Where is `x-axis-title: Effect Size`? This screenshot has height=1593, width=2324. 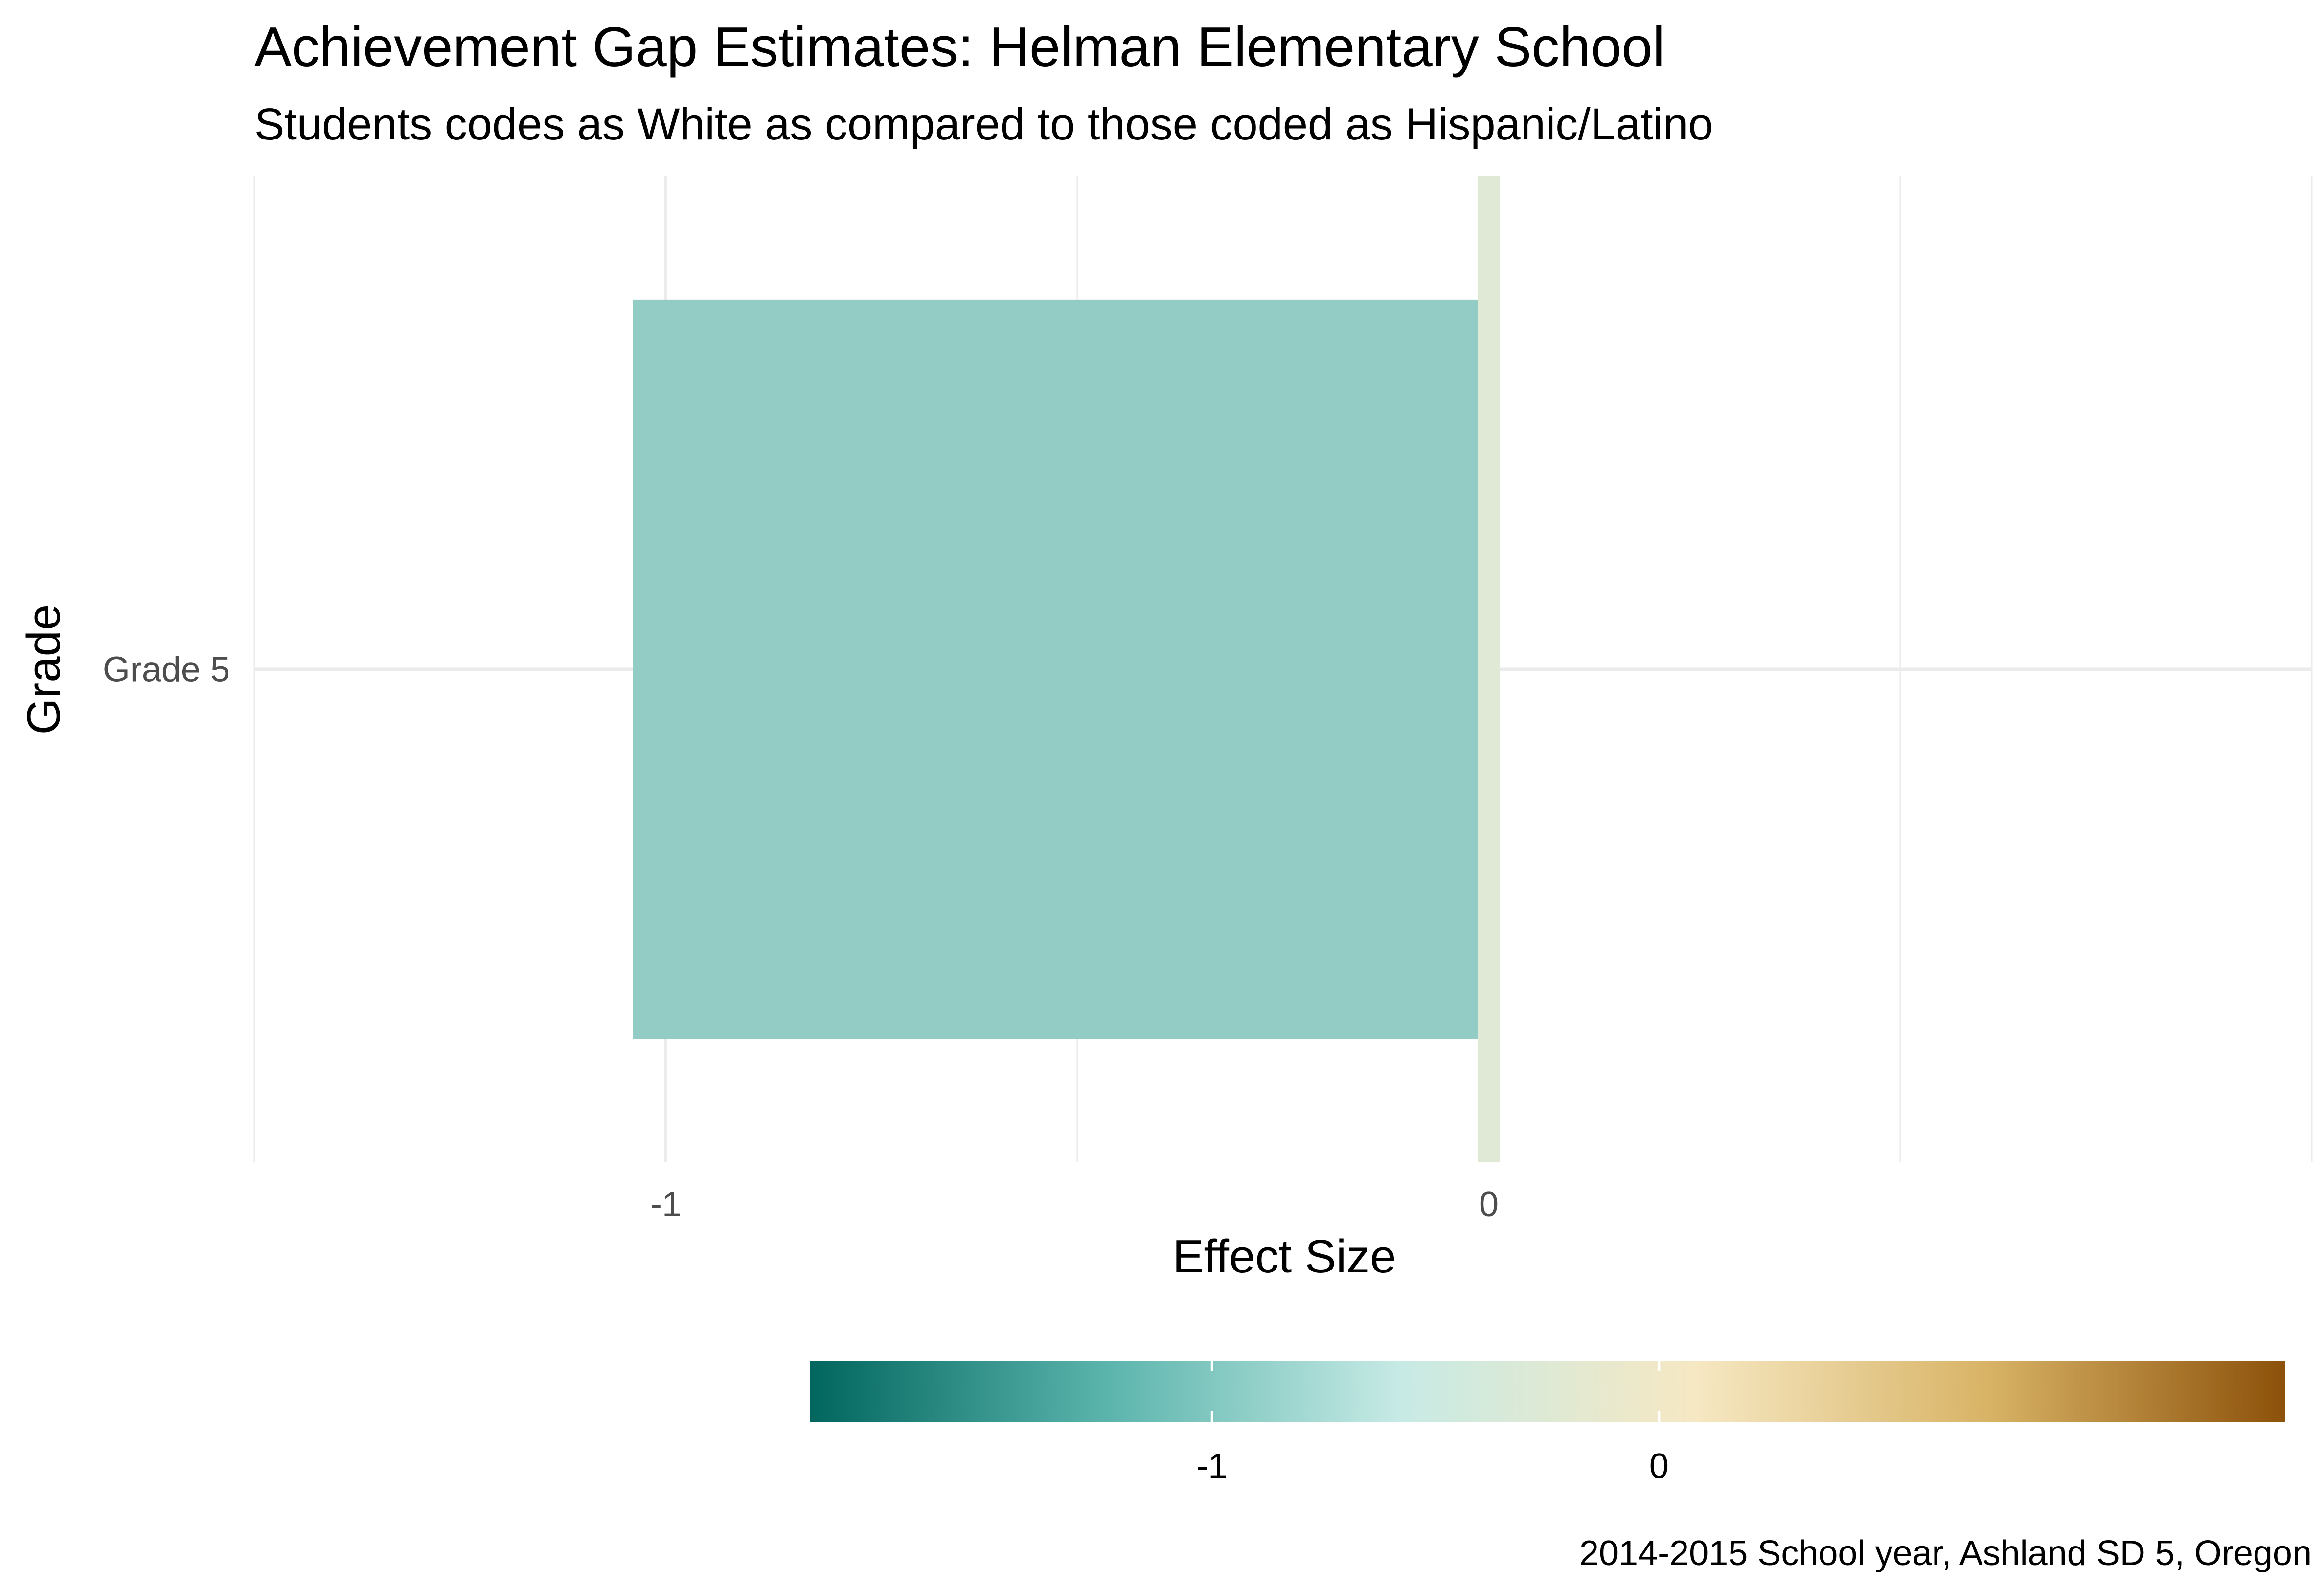 x-axis-title: Effect Size is located at coordinates (1284, 1256).